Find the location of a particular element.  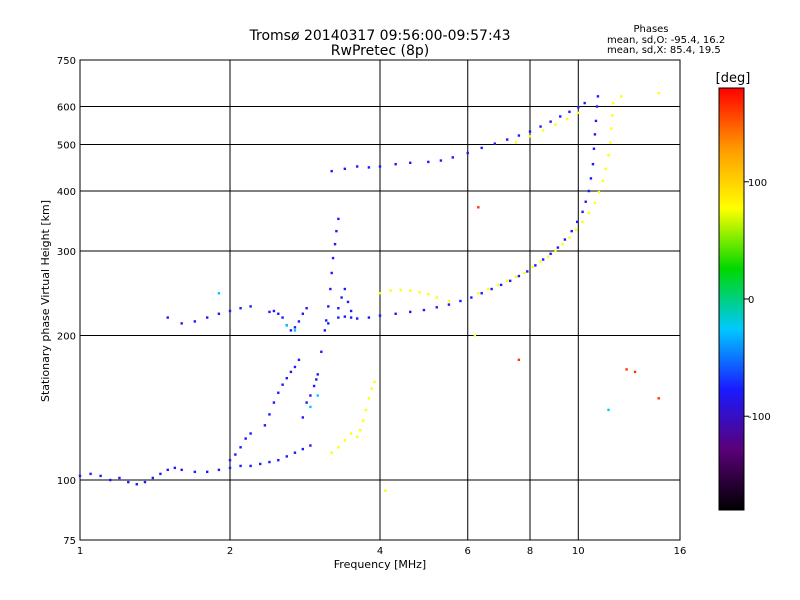

colorbar is located at coordinates (731, 299).